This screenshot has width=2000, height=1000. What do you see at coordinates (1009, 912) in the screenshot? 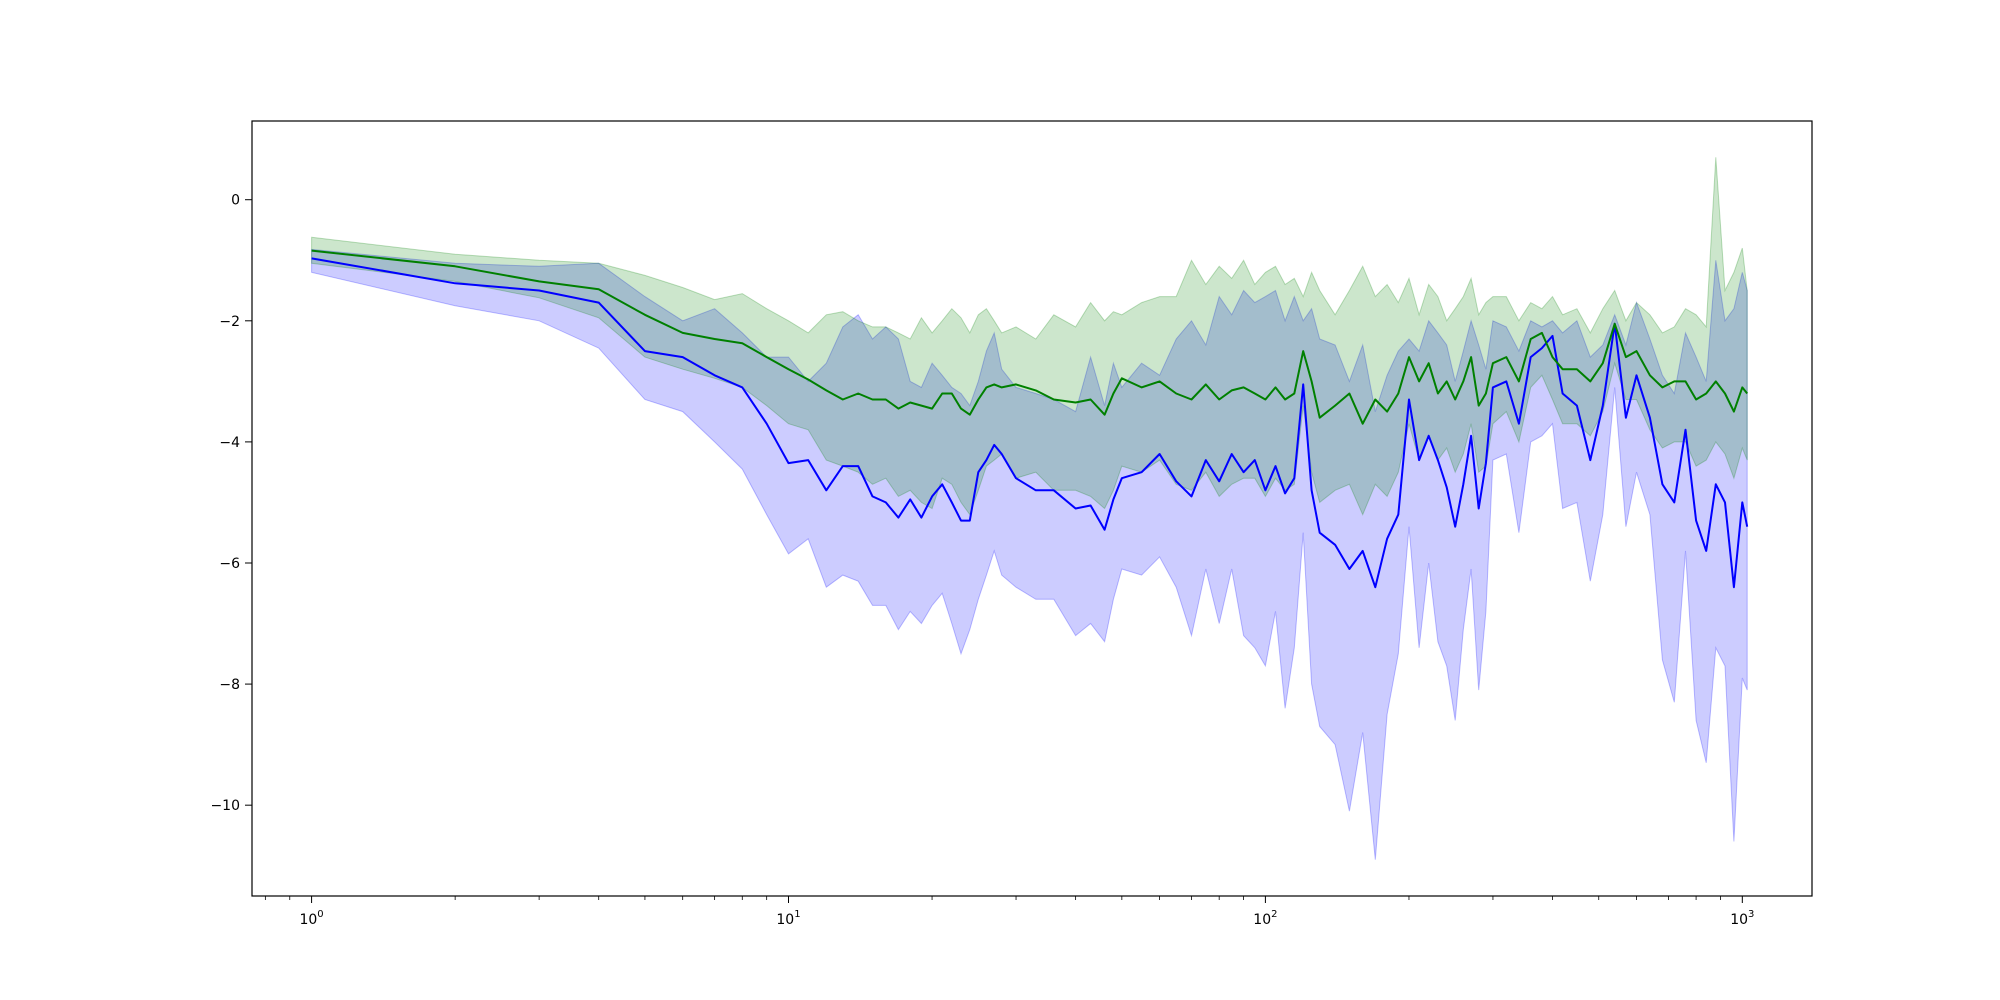
I see `x-axis: 10⁰ 10¹ 10² 10³` at bounding box center [1009, 912].